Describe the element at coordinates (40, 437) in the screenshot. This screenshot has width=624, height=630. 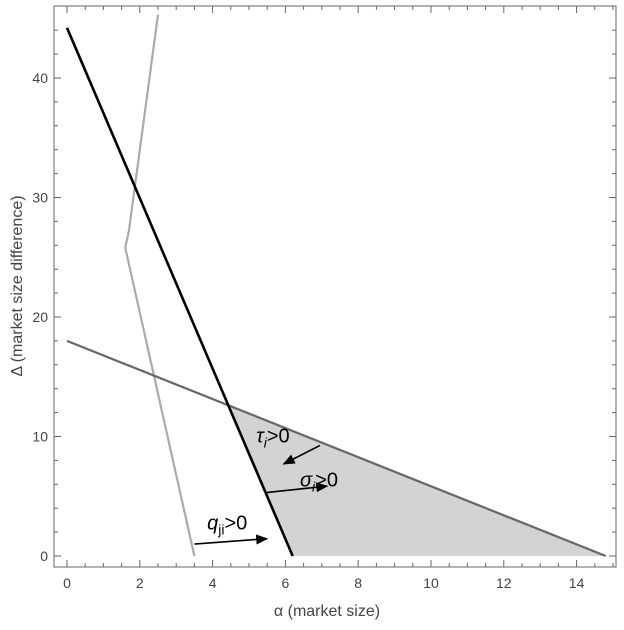
I see `y-tick-label: 10` at that location.